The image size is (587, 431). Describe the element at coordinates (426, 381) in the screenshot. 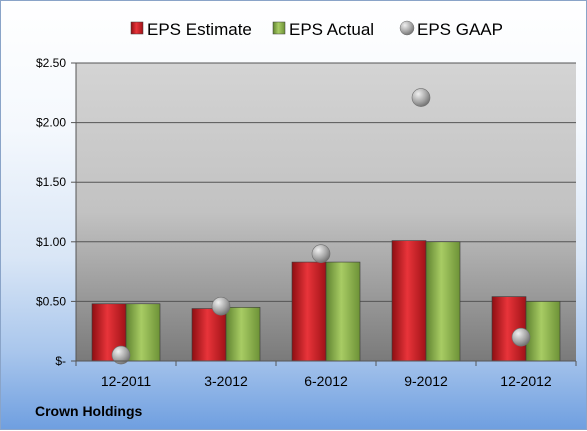

I see `x-category-label: 9-2012` at that location.